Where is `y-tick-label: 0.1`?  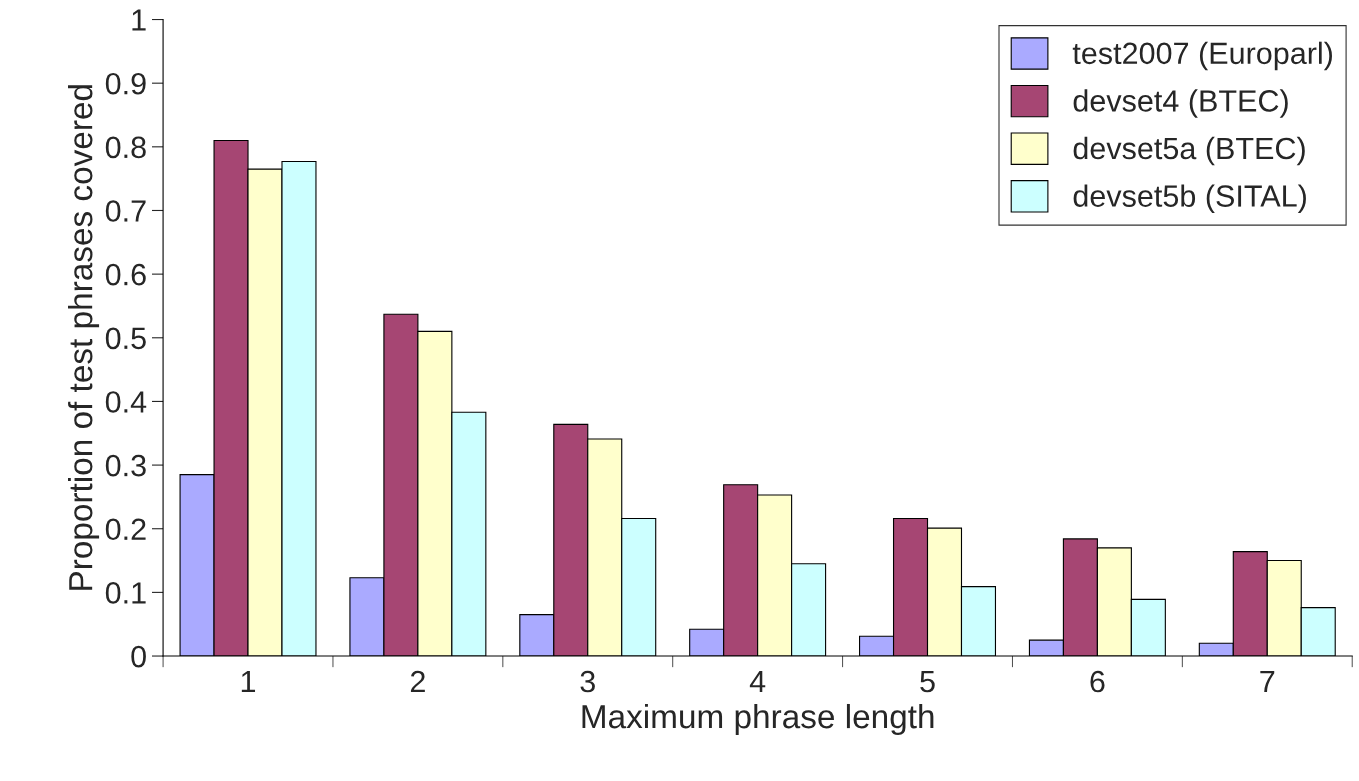
y-tick-label: 0.1 is located at coordinates (125, 593).